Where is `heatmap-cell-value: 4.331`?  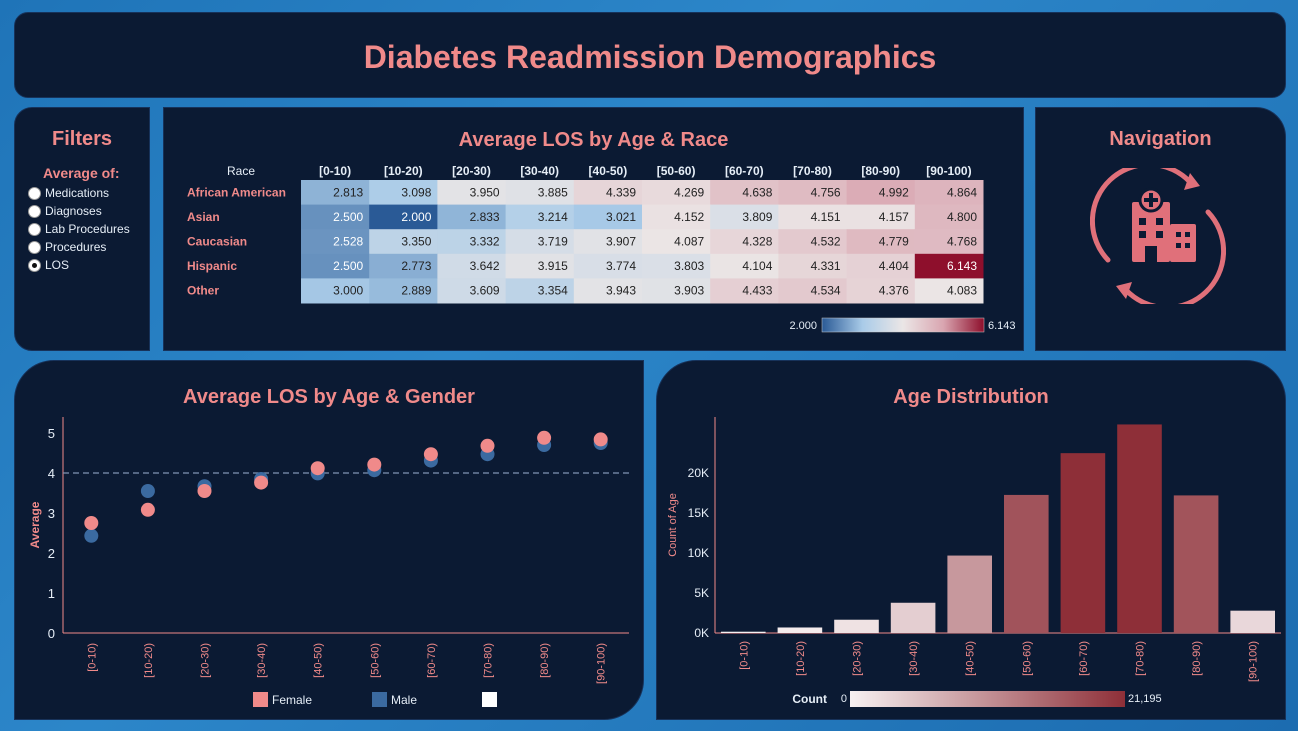 heatmap-cell-value: 4.331 is located at coordinates (826, 266).